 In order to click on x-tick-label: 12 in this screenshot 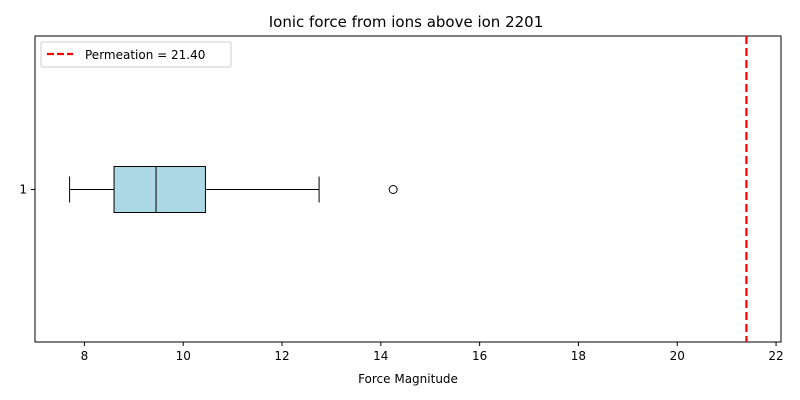, I will do `click(281, 356)`.